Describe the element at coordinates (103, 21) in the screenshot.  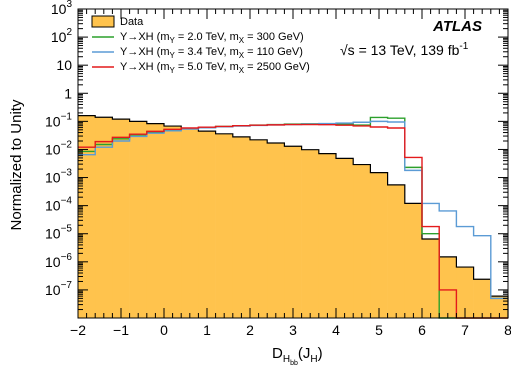
I see `legend-swatch` at that location.